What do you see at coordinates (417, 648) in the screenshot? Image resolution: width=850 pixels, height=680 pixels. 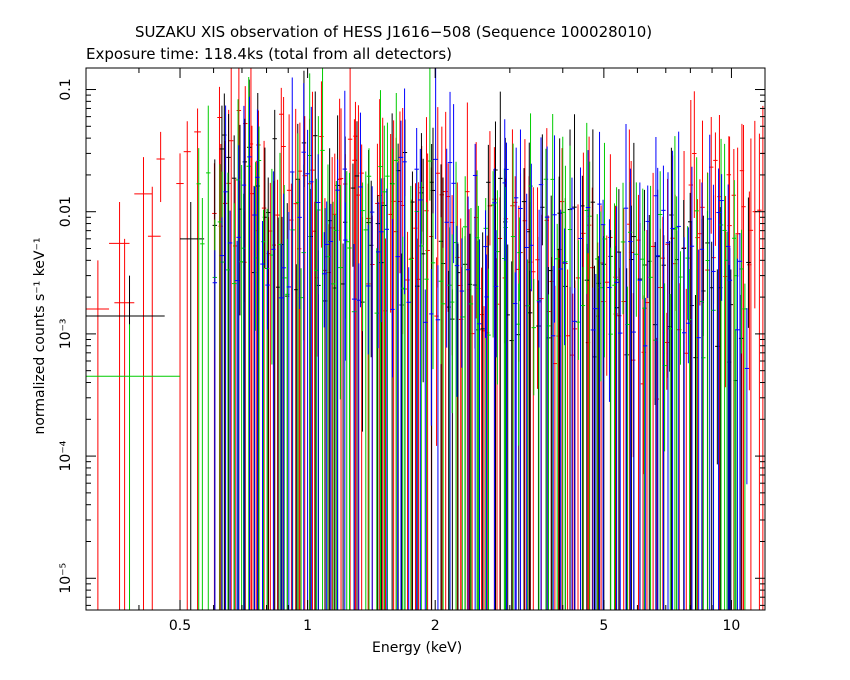 I see `x-axis-label: Energy (keV)` at bounding box center [417, 648].